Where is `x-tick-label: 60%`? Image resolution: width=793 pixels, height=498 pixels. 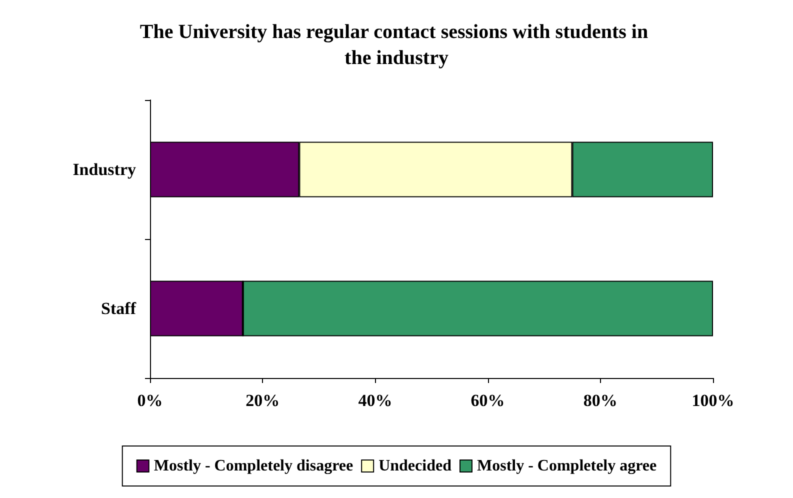
x-tick-label: 60% is located at coordinates (487, 400).